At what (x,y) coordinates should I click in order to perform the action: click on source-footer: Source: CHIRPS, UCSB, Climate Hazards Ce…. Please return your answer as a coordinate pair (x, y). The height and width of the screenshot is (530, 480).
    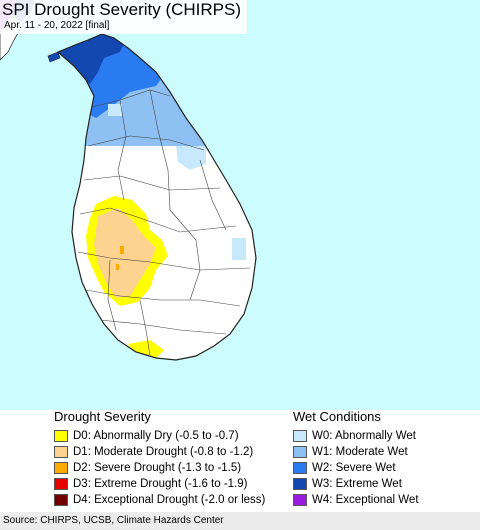
    Looking at the image, I should click on (240, 521).